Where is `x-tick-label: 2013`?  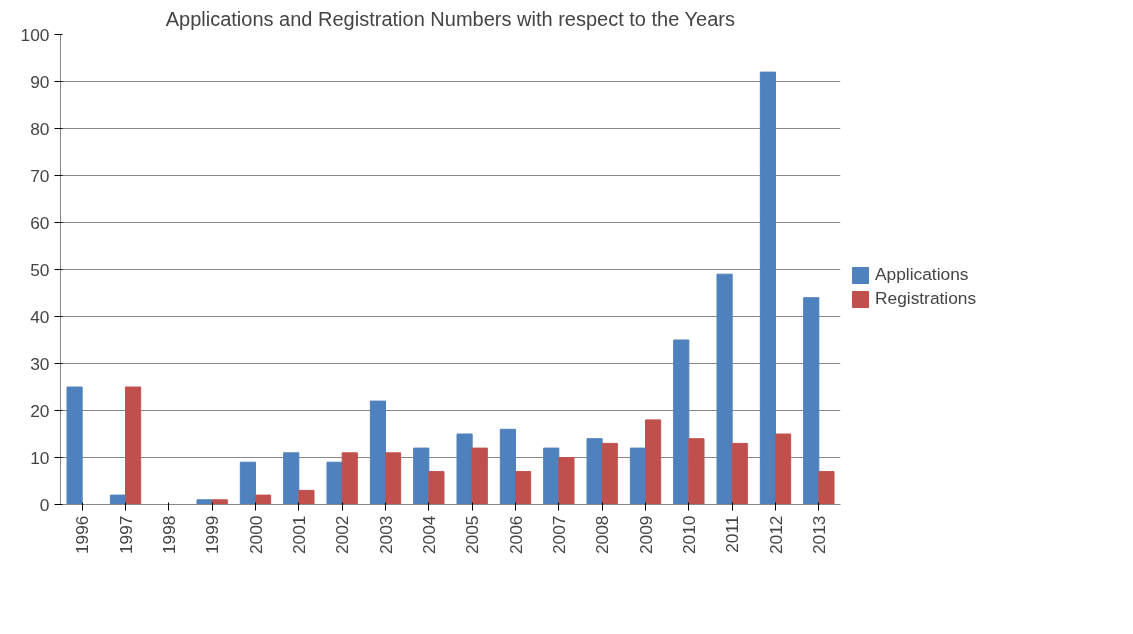
x-tick-label: 2013 is located at coordinates (818, 535).